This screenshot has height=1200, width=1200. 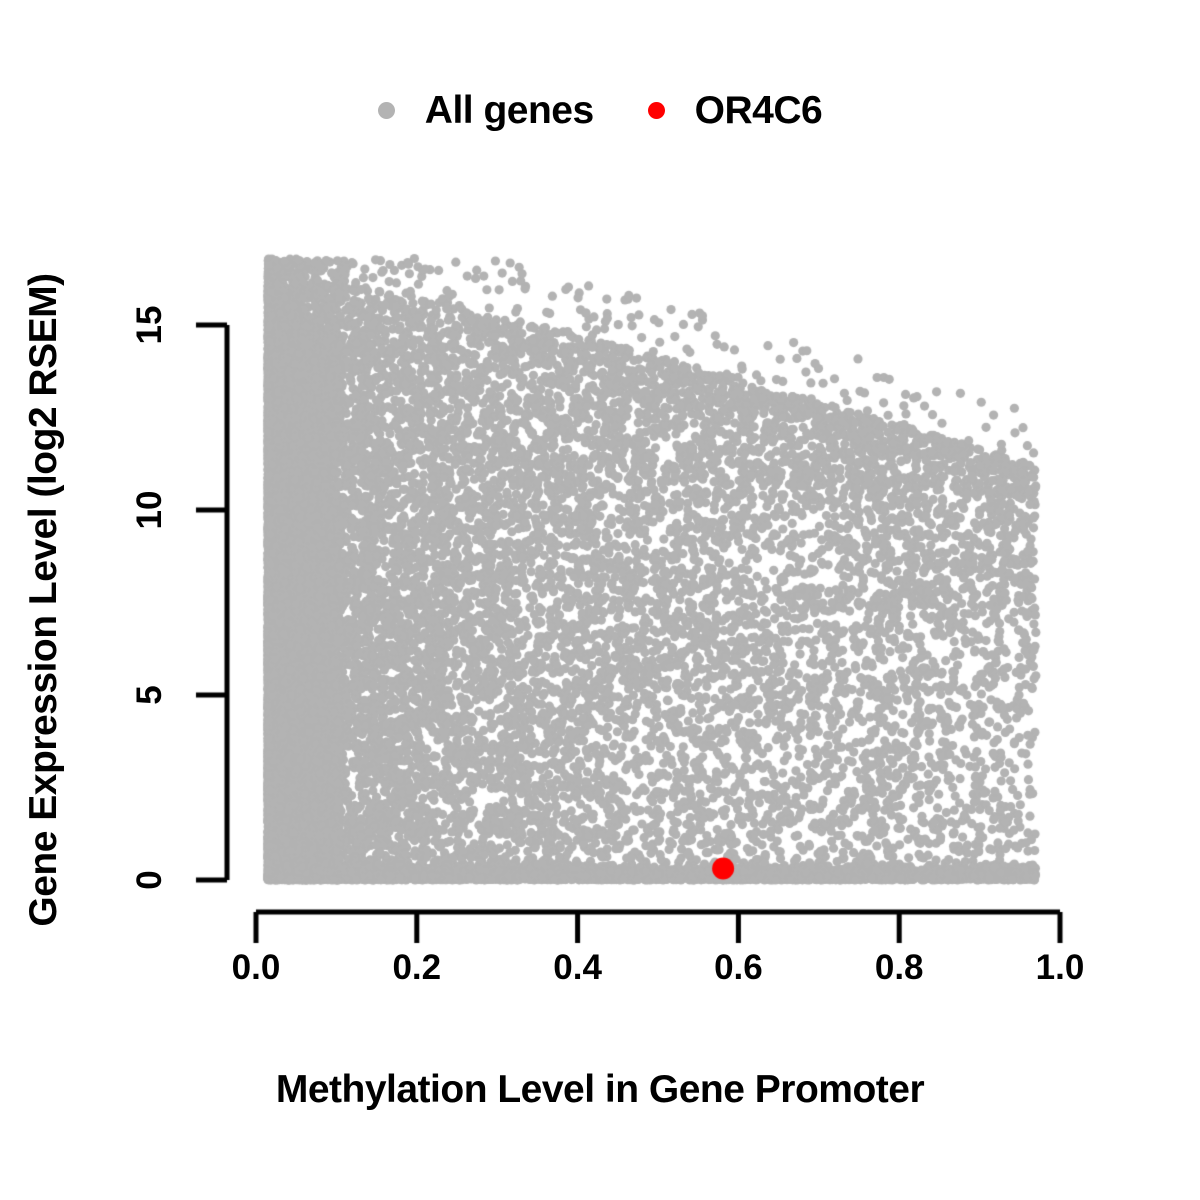 I want to click on x-tick-label: 0.0, so click(x=256, y=967).